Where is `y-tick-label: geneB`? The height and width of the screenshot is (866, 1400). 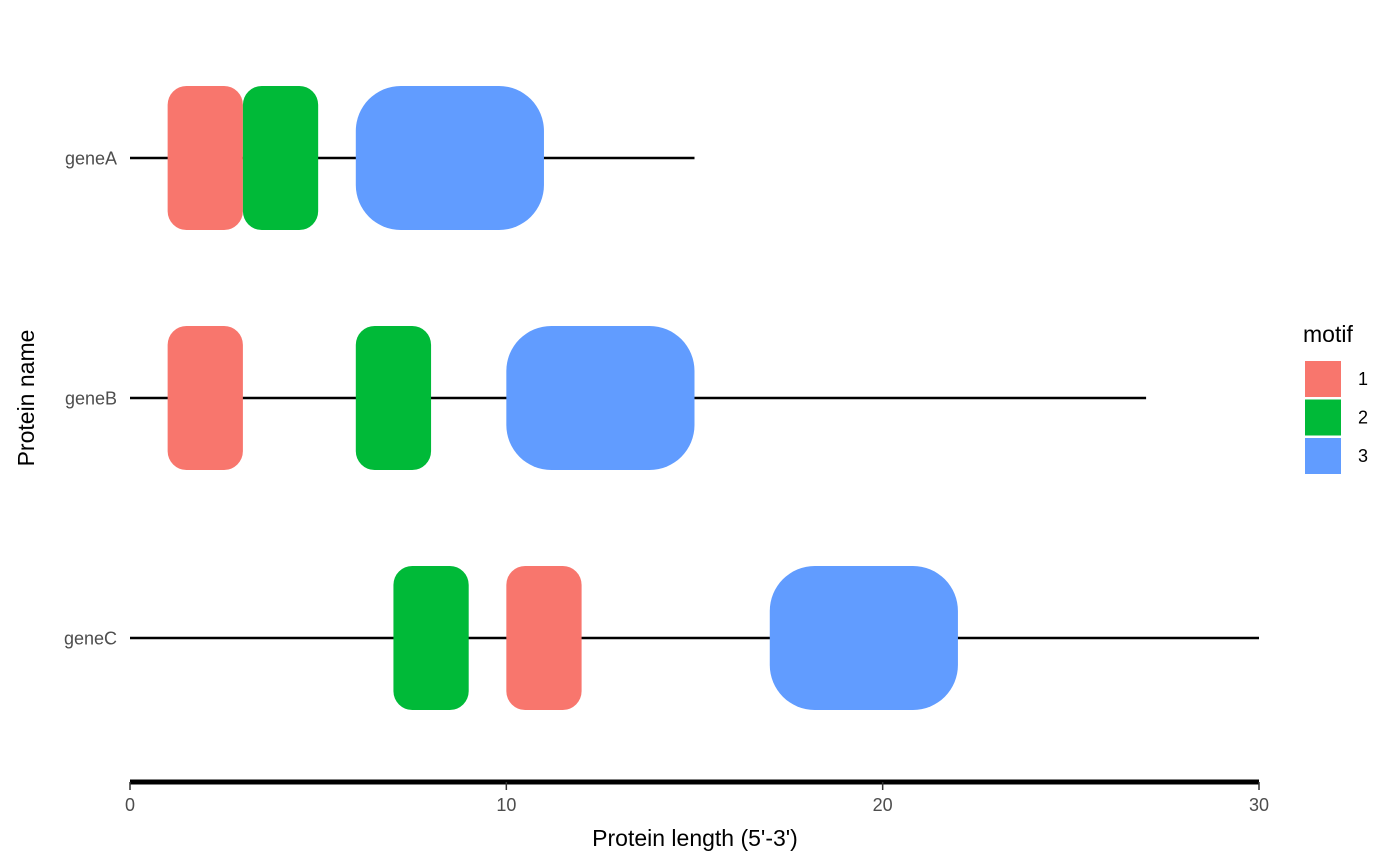 y-tick-label: geneB is located at coordinates (91, 399).